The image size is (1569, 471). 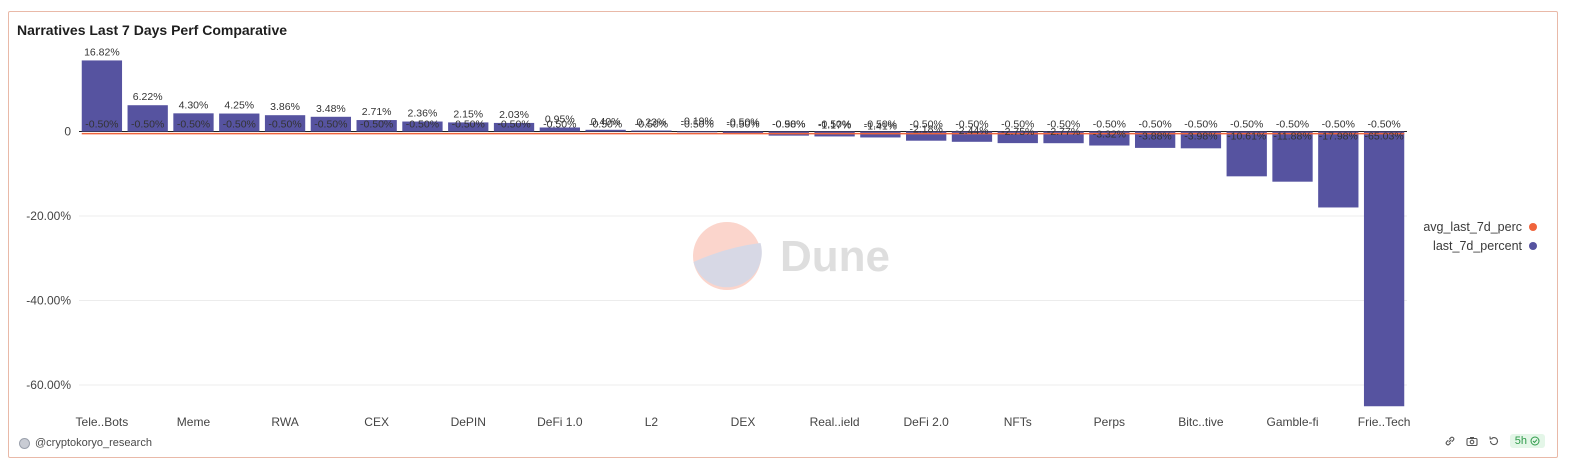 I want to click on legend-label: last_7d_percent, so click(x=1477, y=245).